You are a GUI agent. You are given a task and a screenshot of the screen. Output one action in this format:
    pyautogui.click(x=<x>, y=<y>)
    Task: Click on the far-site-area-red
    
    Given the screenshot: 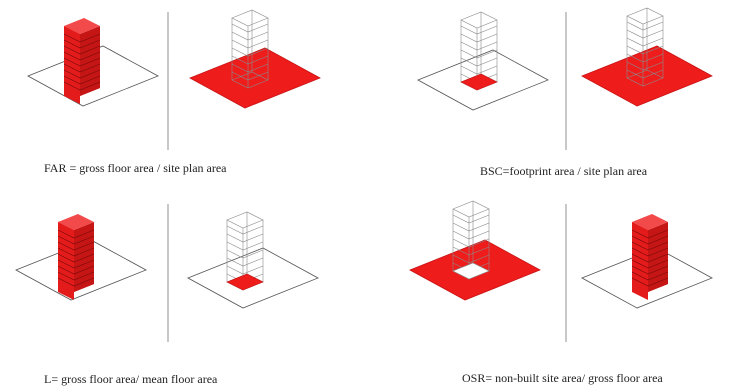 What is the action you would take?
    pyautogui.click(x=255, y=78)
    